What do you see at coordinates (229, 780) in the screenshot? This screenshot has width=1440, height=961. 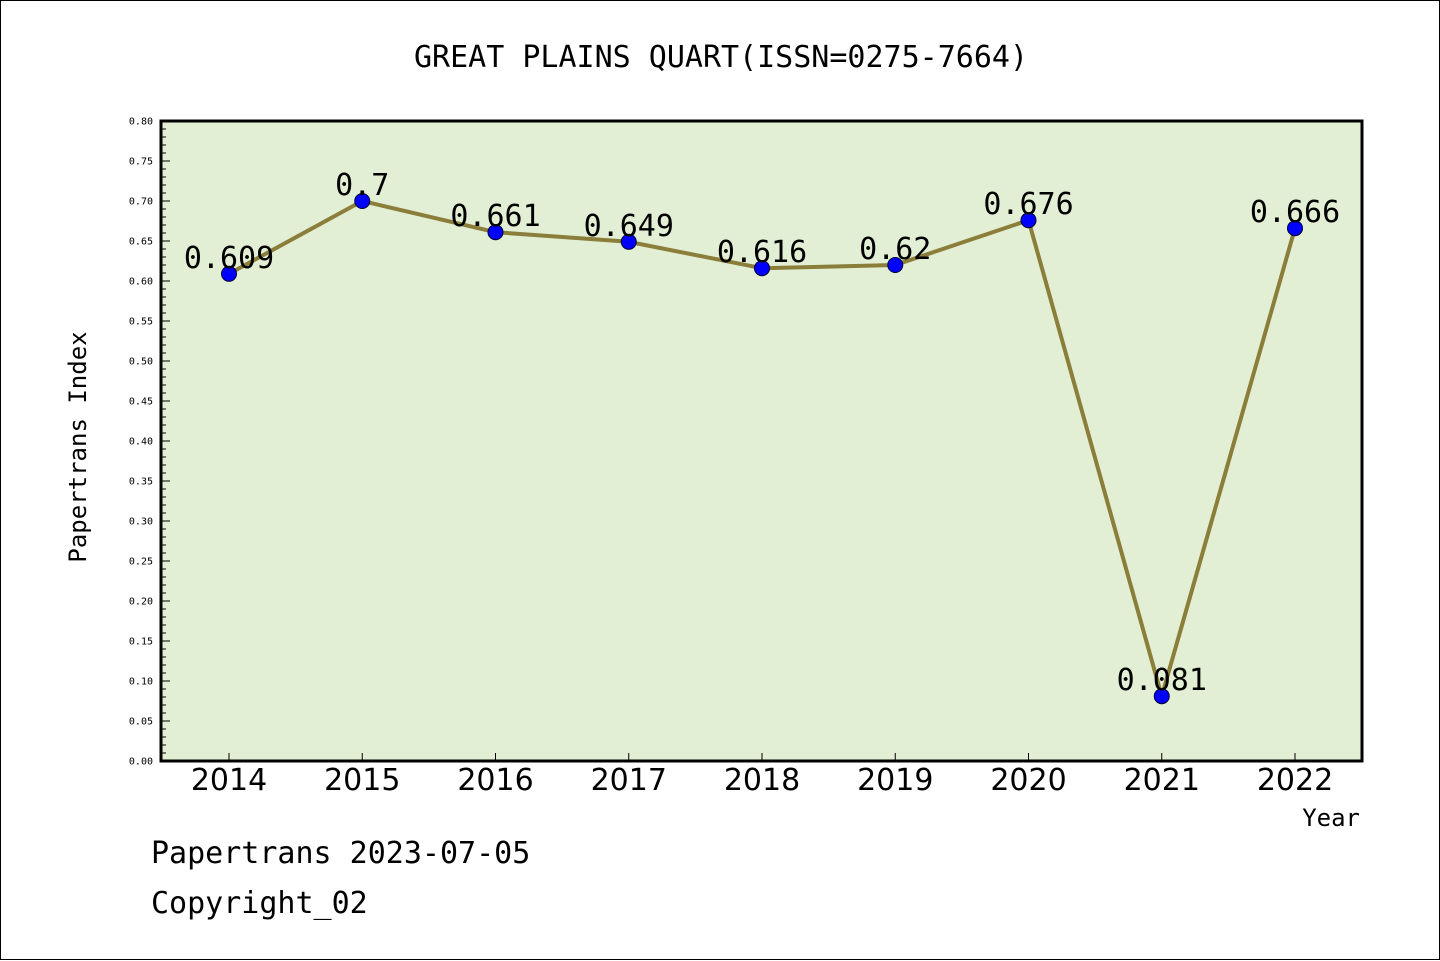 I see `x-tick-label: 2014` at bounding box center [229, 780].